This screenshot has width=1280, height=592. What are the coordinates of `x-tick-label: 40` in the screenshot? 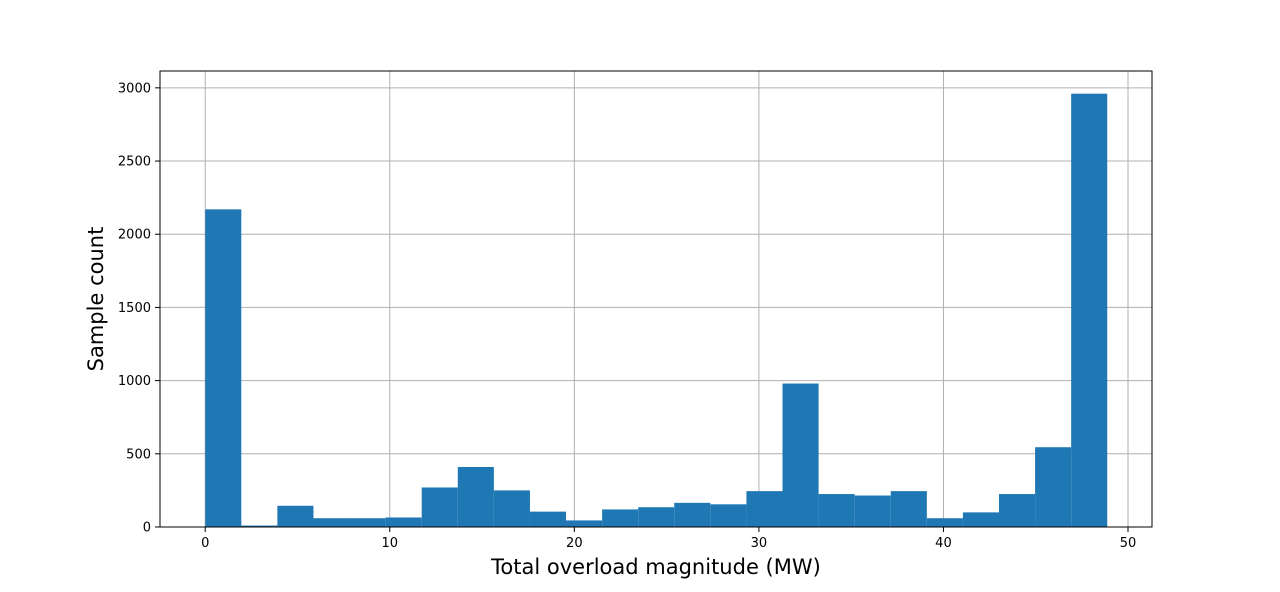 It's located at (943, 543).